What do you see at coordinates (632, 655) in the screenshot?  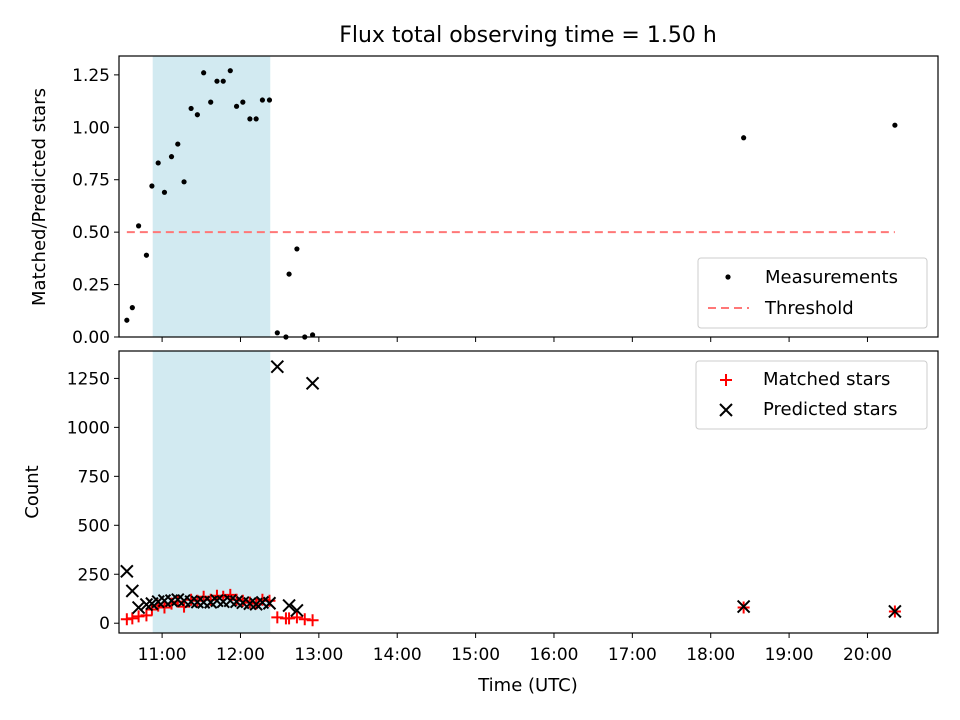 I see `x-tick-label: 17:00` at bounding box center [632, 655].